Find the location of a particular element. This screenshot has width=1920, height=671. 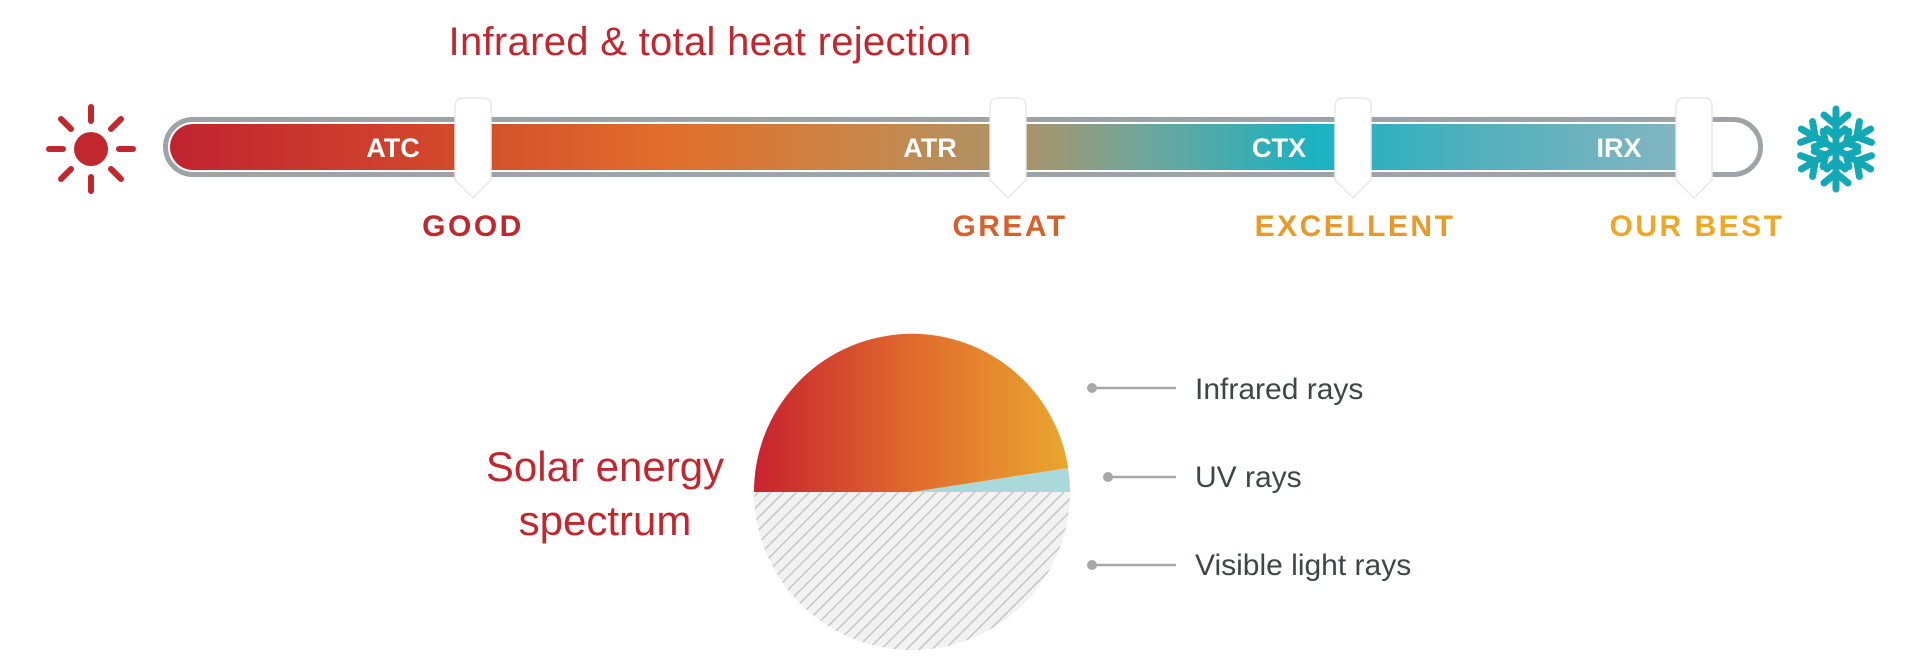

bar-label-atc: ATC is located at coordinates (393, 148).